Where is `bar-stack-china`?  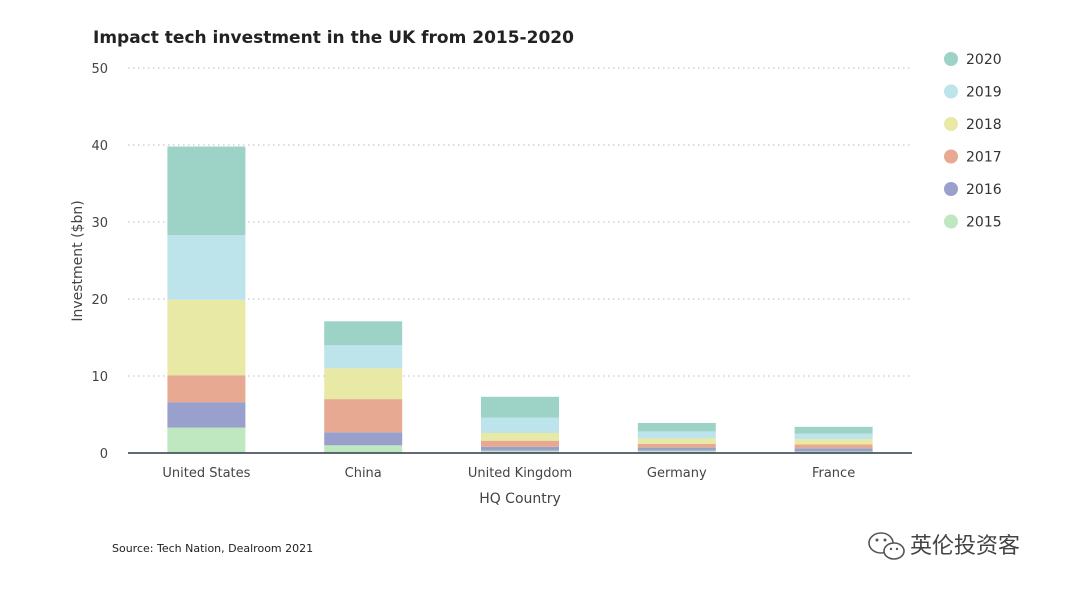
bar-stack-china is located at coordinates (363, 387).